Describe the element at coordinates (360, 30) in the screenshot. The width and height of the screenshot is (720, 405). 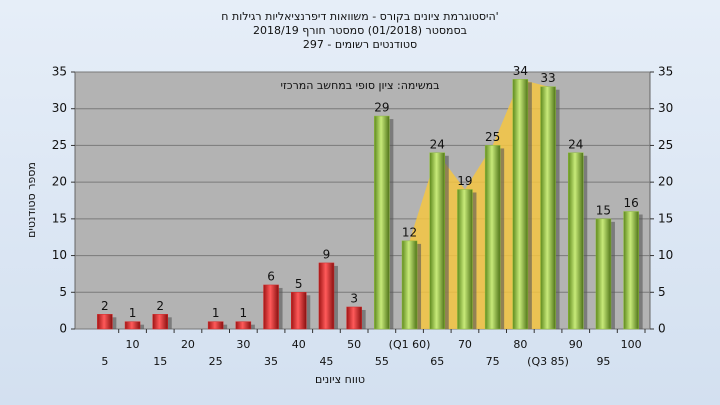
I see `chart-subtitle: בסמסטר (01/2018) סמסטר חורף 2018/19` at that location.